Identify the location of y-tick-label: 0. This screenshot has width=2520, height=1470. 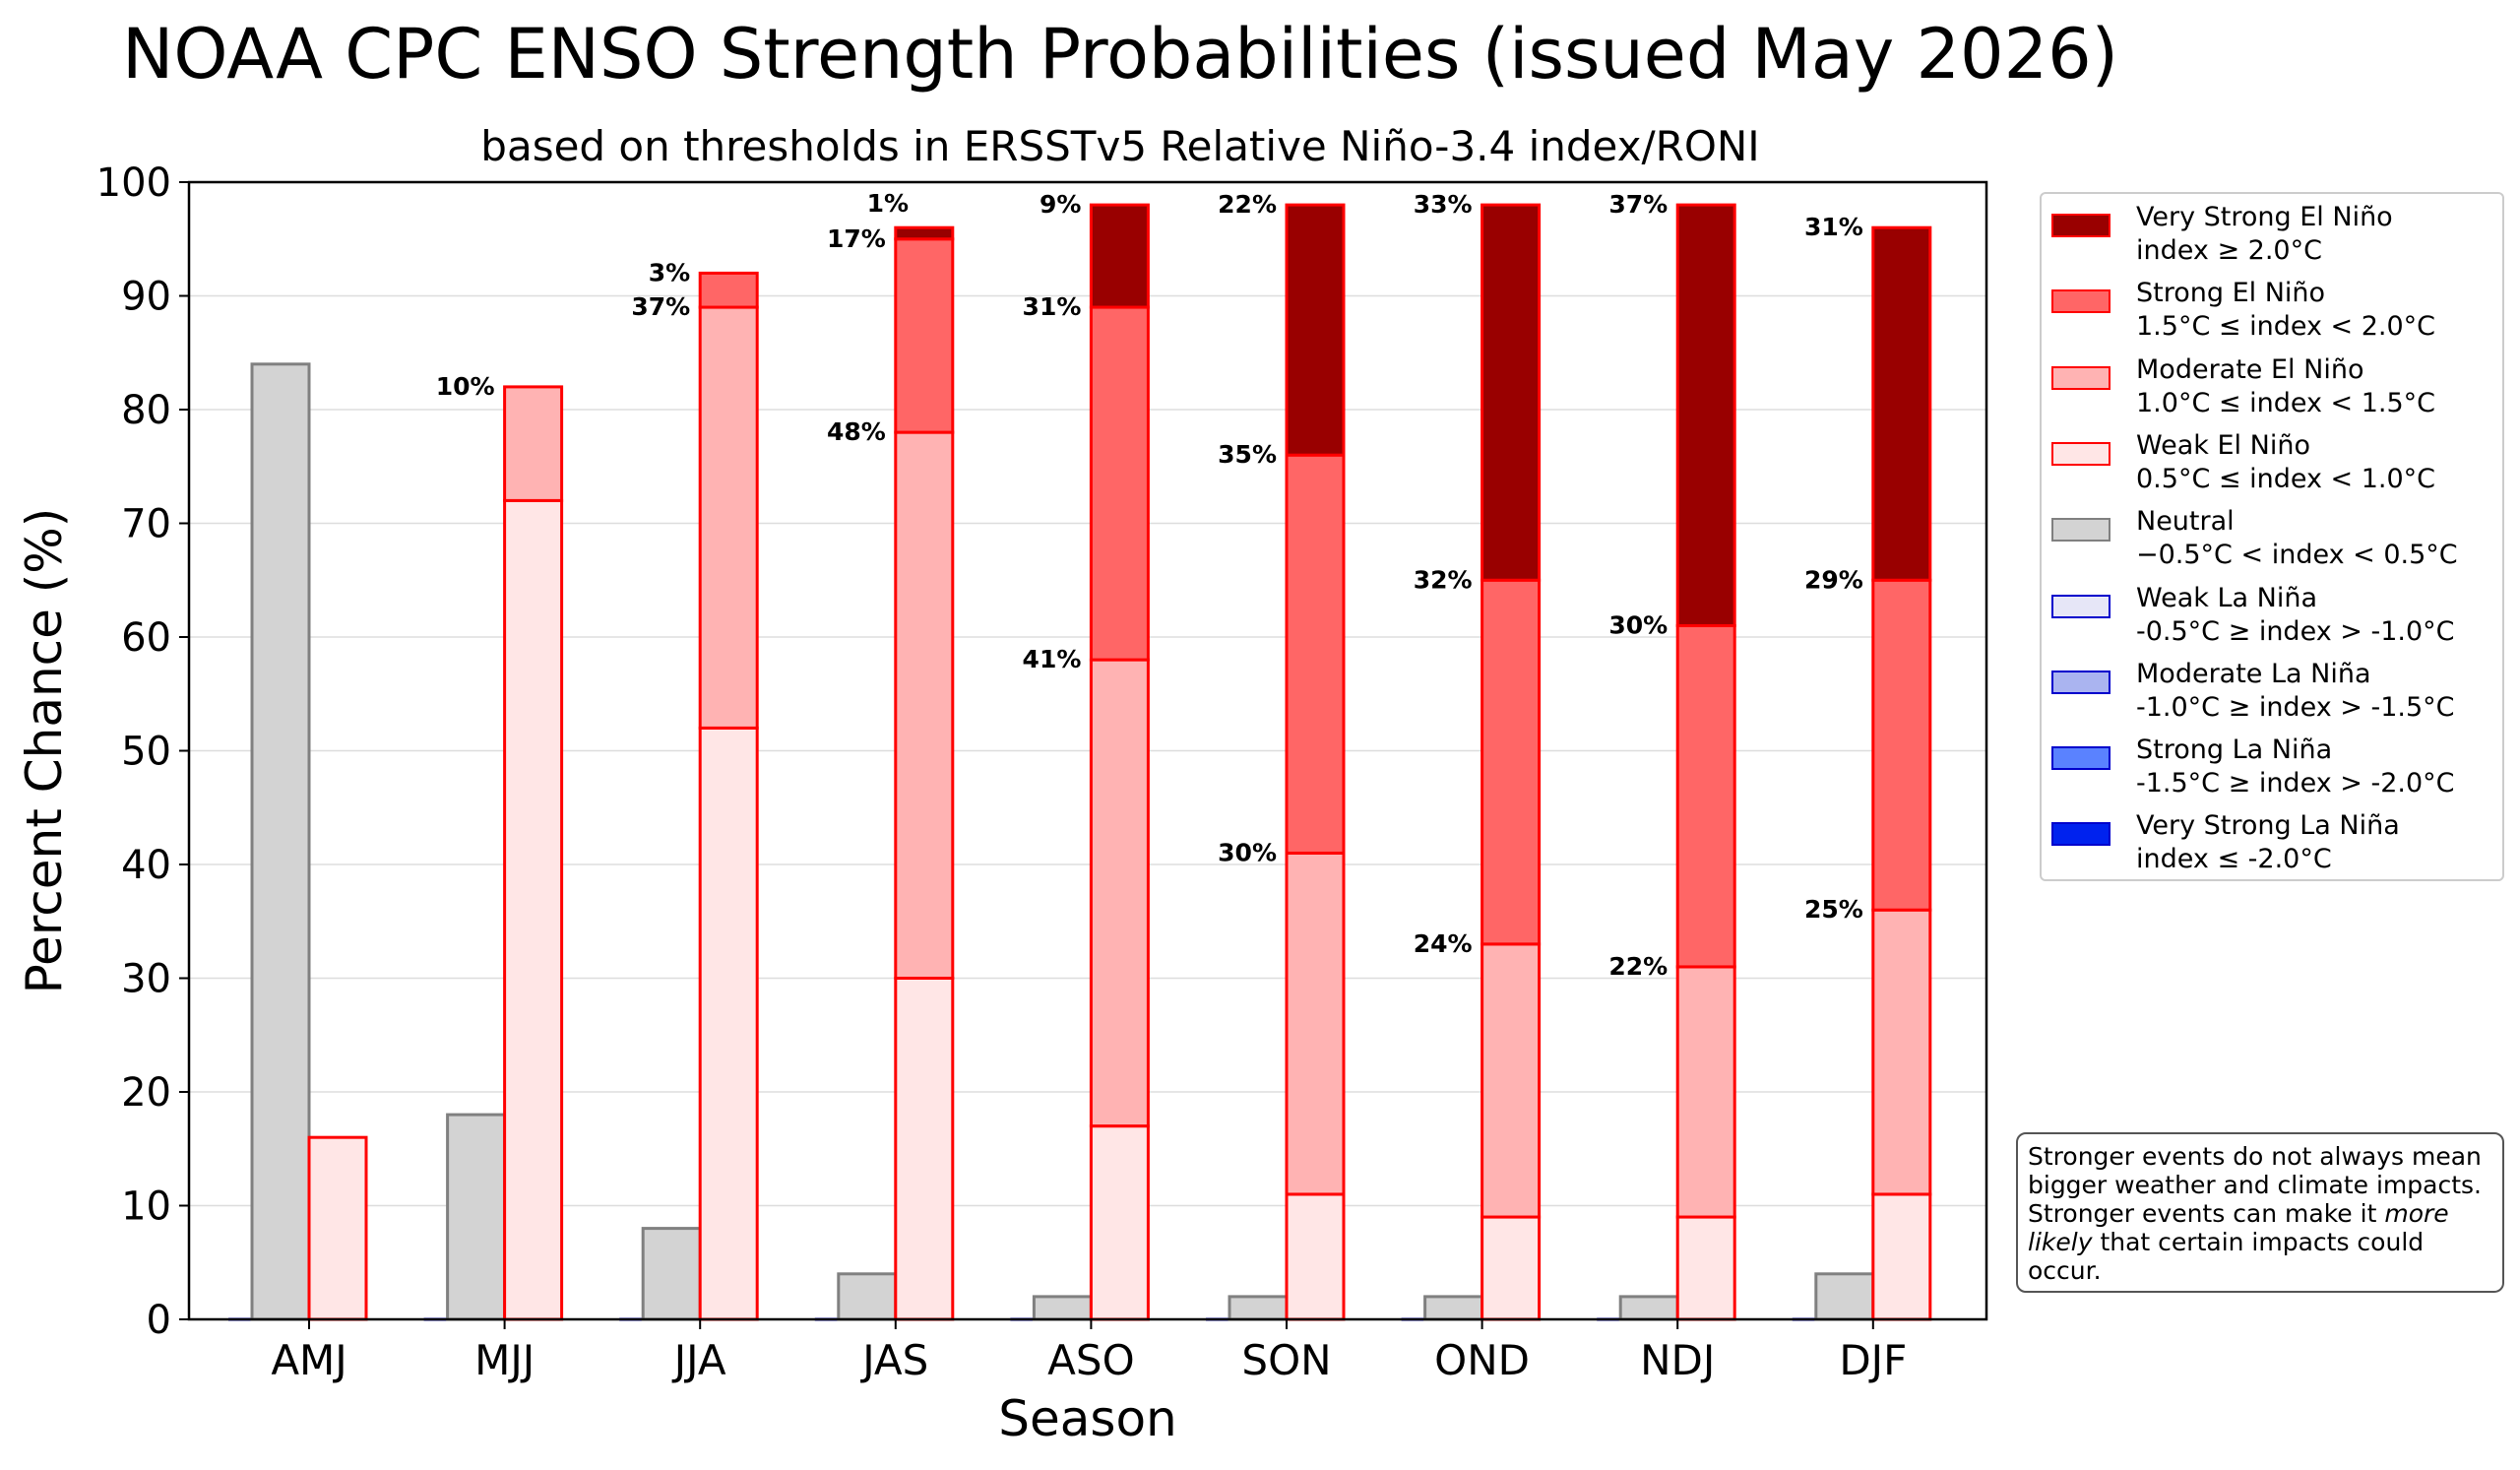
(159, 1320).